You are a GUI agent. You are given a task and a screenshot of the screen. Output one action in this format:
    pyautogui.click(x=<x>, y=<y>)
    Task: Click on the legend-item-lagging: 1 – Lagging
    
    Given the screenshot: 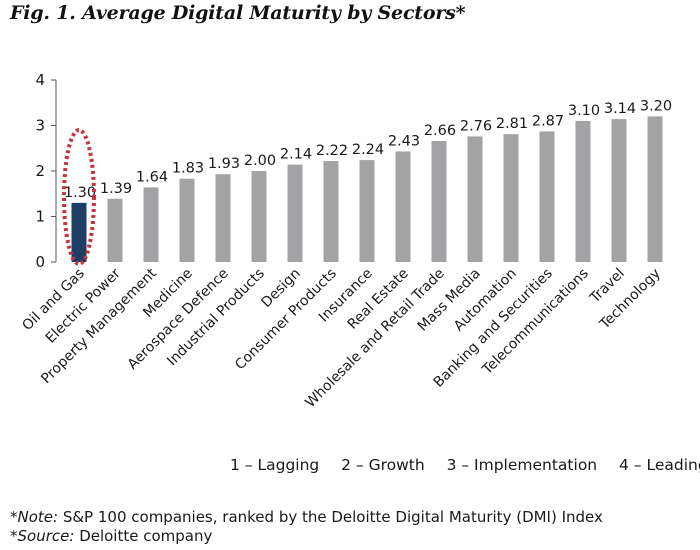 What is the action you would take?
    pyautogui.click(x=275, y=465)
    